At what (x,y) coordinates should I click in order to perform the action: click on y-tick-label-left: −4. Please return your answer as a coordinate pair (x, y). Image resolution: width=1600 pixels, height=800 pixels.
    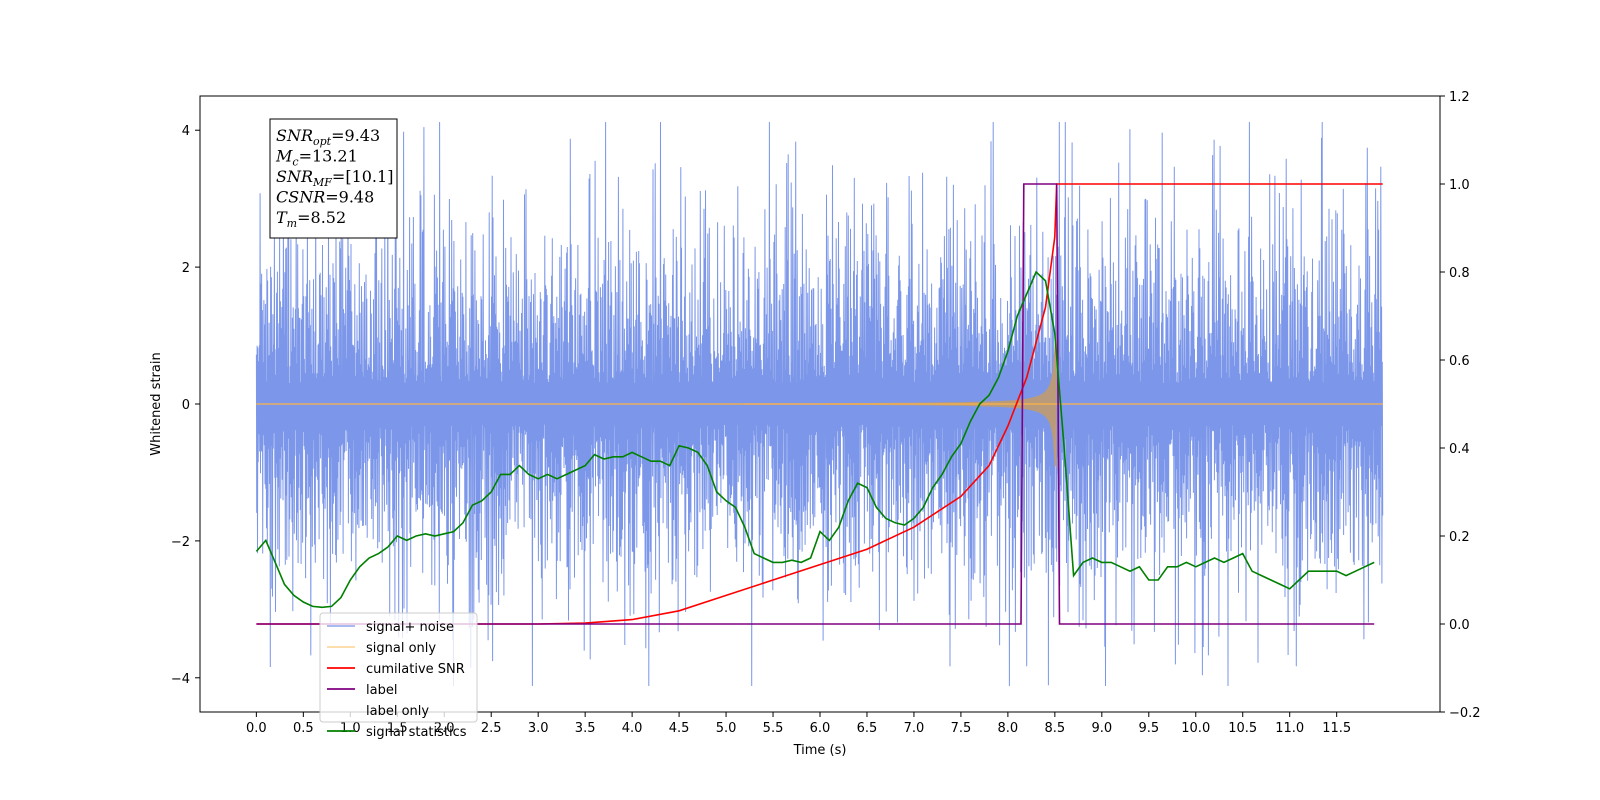
    Looking at the image, I should click on (180, 679).